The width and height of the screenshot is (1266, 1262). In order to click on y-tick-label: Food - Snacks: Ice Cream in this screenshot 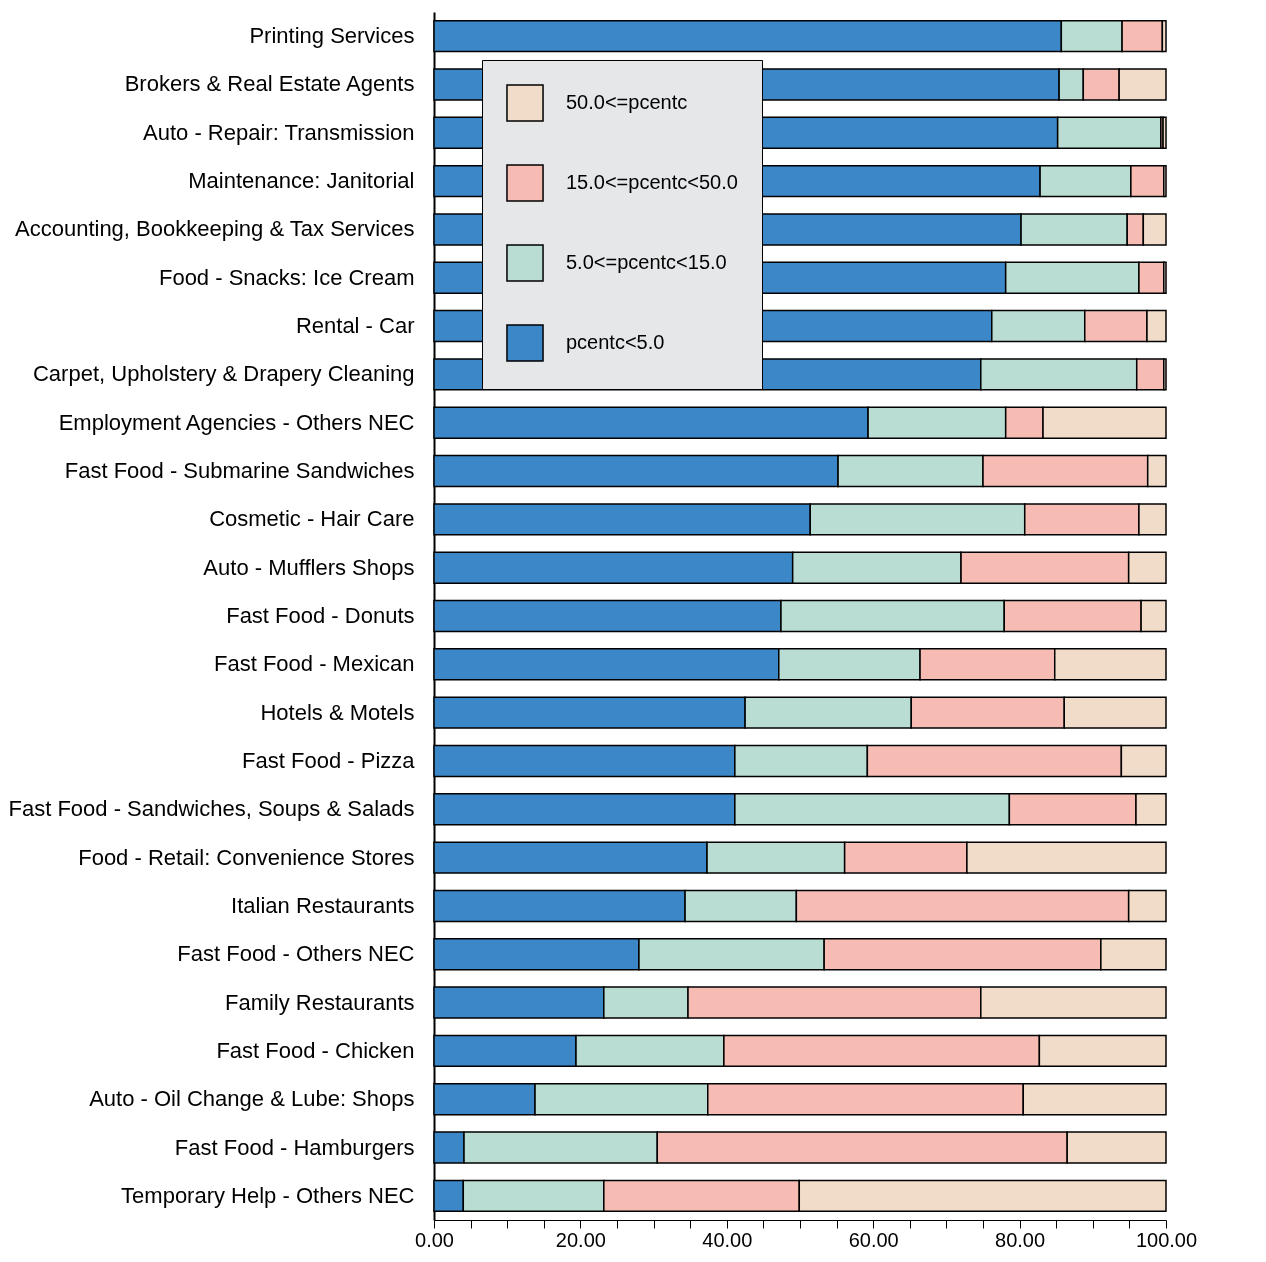, I will do `click(286, 277)`.